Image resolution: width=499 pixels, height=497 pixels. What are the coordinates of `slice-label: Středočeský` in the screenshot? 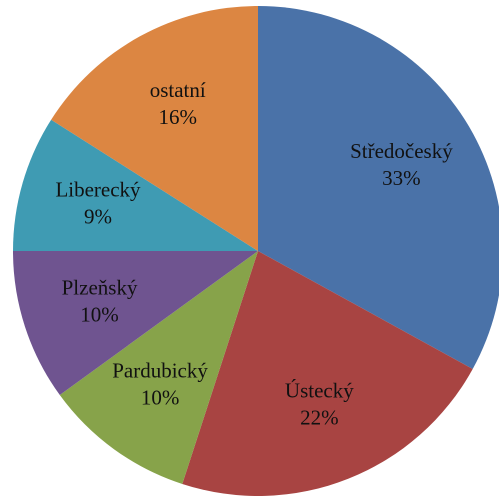 It's located at (401, 151).